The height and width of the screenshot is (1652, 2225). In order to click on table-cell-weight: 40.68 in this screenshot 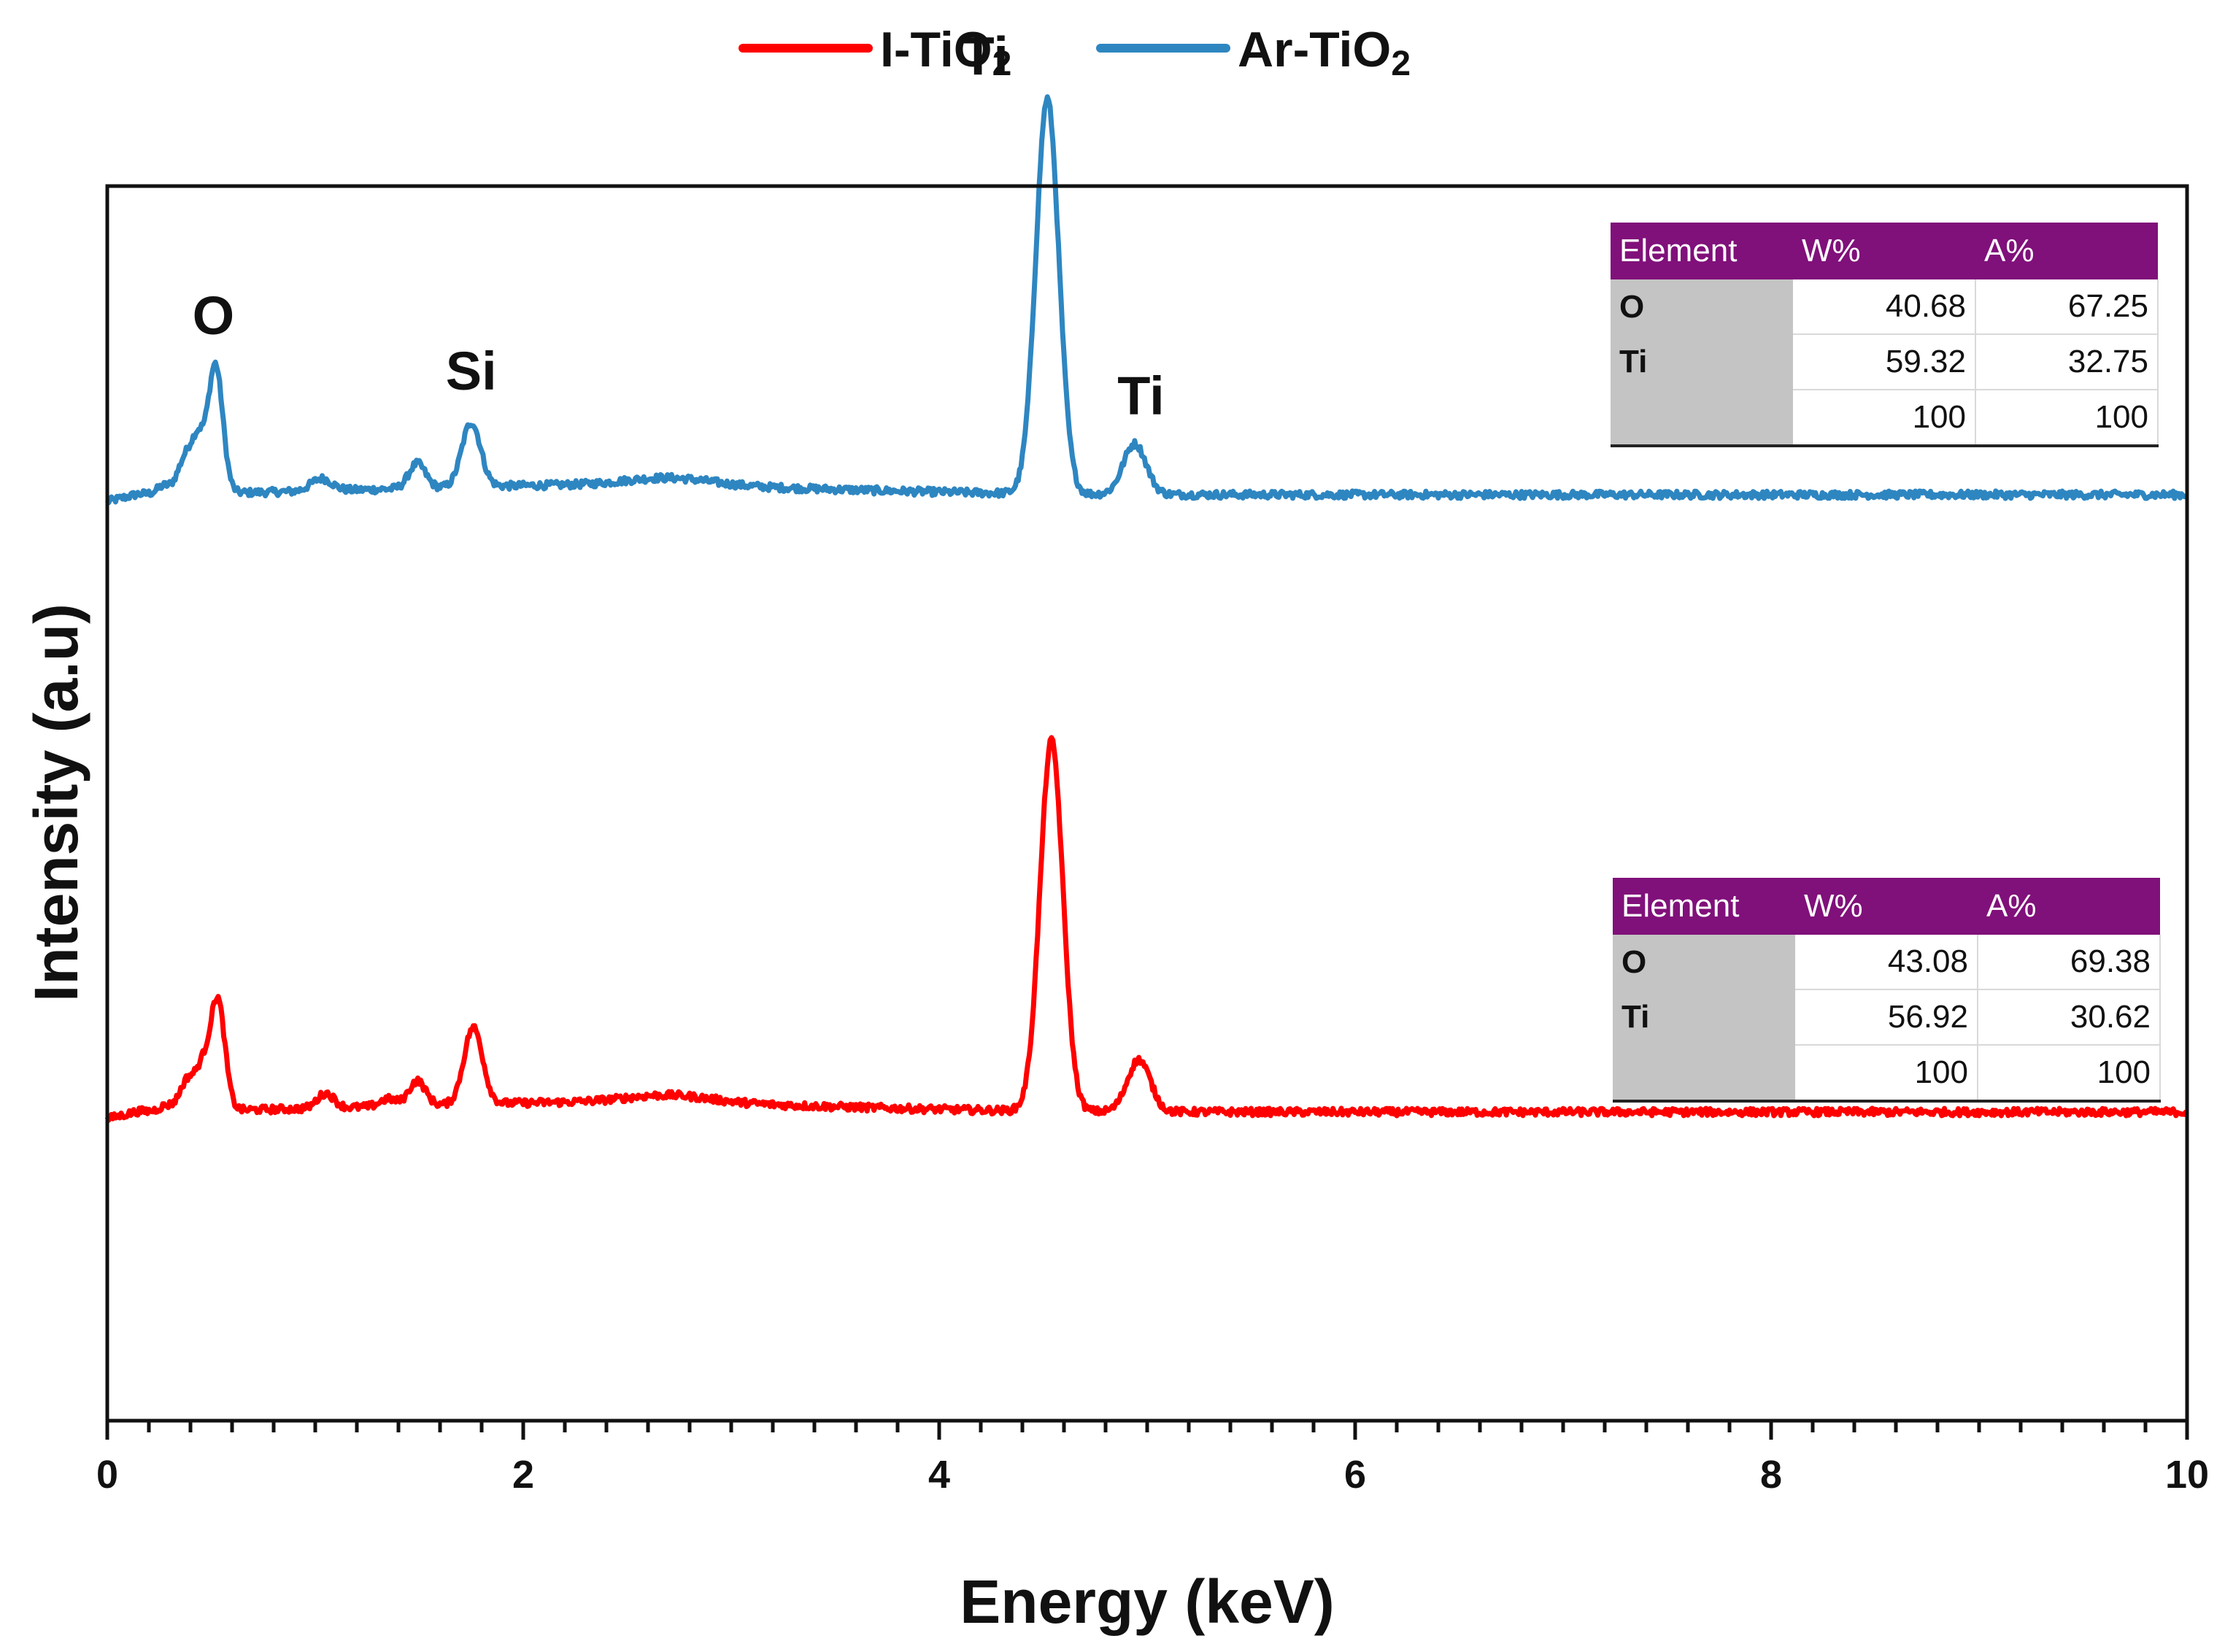, I will do `click(1884, 307)`.